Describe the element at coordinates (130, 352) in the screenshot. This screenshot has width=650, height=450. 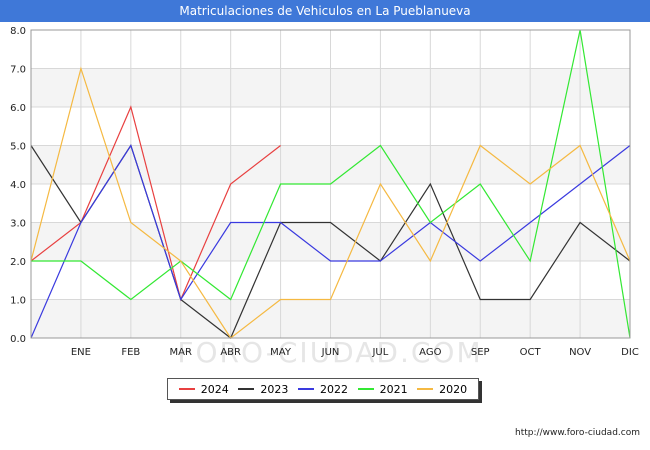
I see `x-tick-label: FEB` at that location.